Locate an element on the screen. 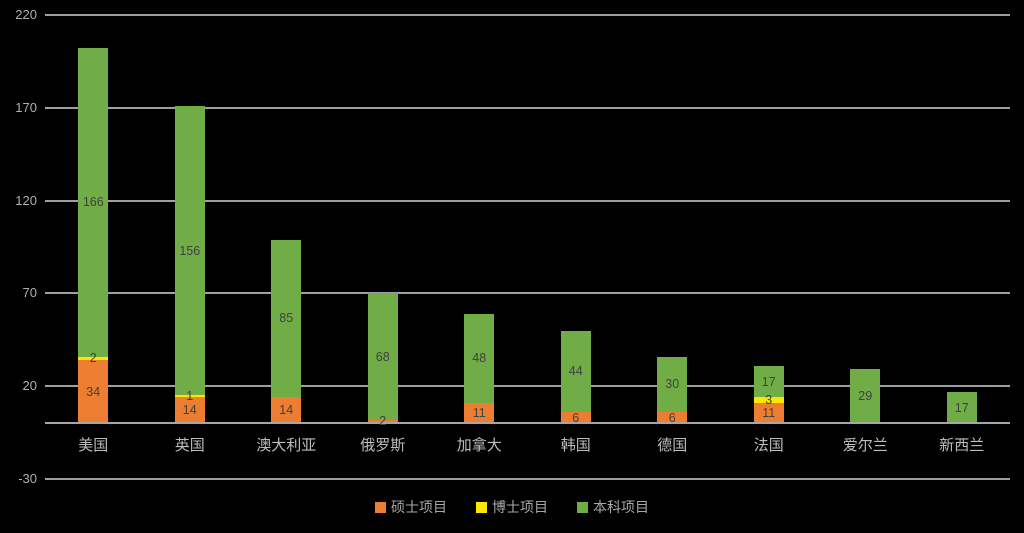 The image size is (1024, 533). chart-legend: 硕士项目 博士项目 本科项目 is located at coordinates (512, 507).